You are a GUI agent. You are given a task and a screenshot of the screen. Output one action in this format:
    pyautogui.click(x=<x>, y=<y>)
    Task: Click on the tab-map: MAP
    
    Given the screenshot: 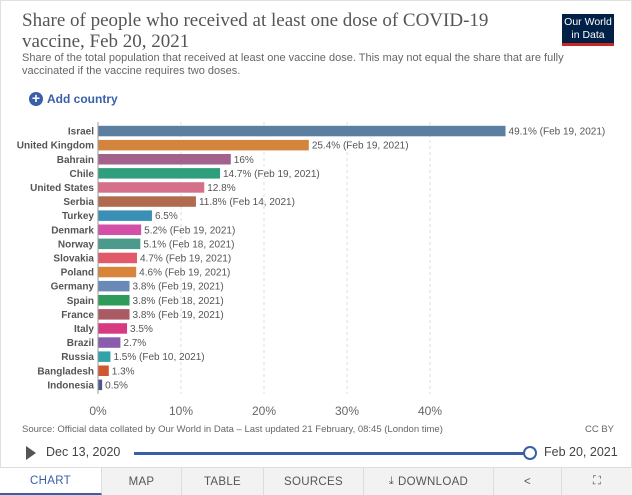 What is the action you would take?
    pyautogui.click(x=142, y=481)
    